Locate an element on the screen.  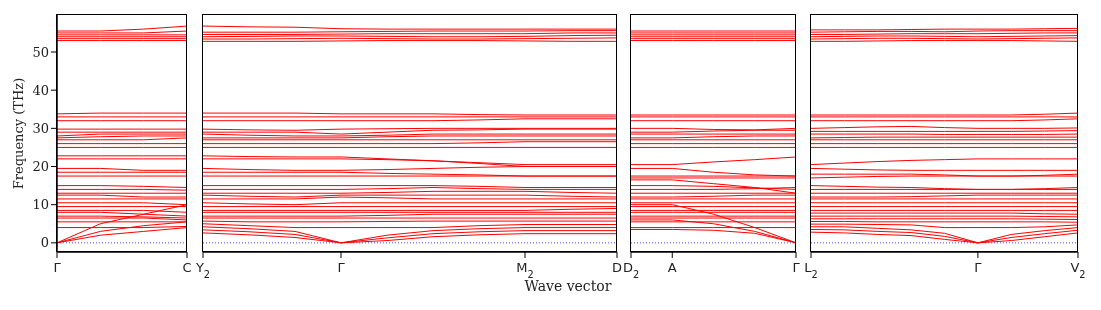
x-axis-title: Wave vector is located at coordinates (568, 286).